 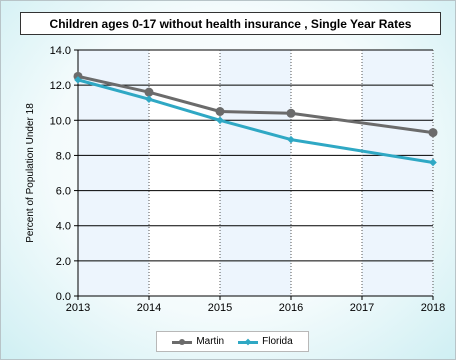 I want to click on y-tick-label: 14.0, so click(x=60, y=51).